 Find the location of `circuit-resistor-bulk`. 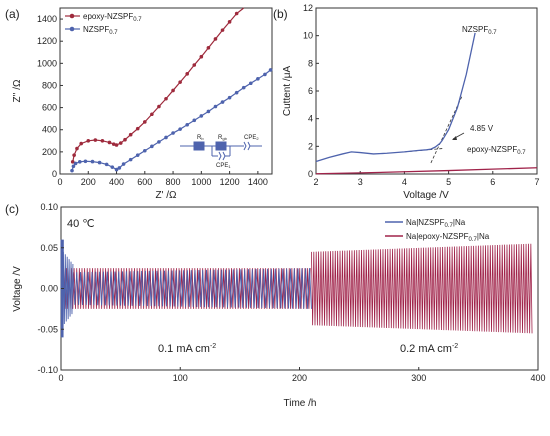

circuit-resistor-bulk is located at coordinates (199, 146).